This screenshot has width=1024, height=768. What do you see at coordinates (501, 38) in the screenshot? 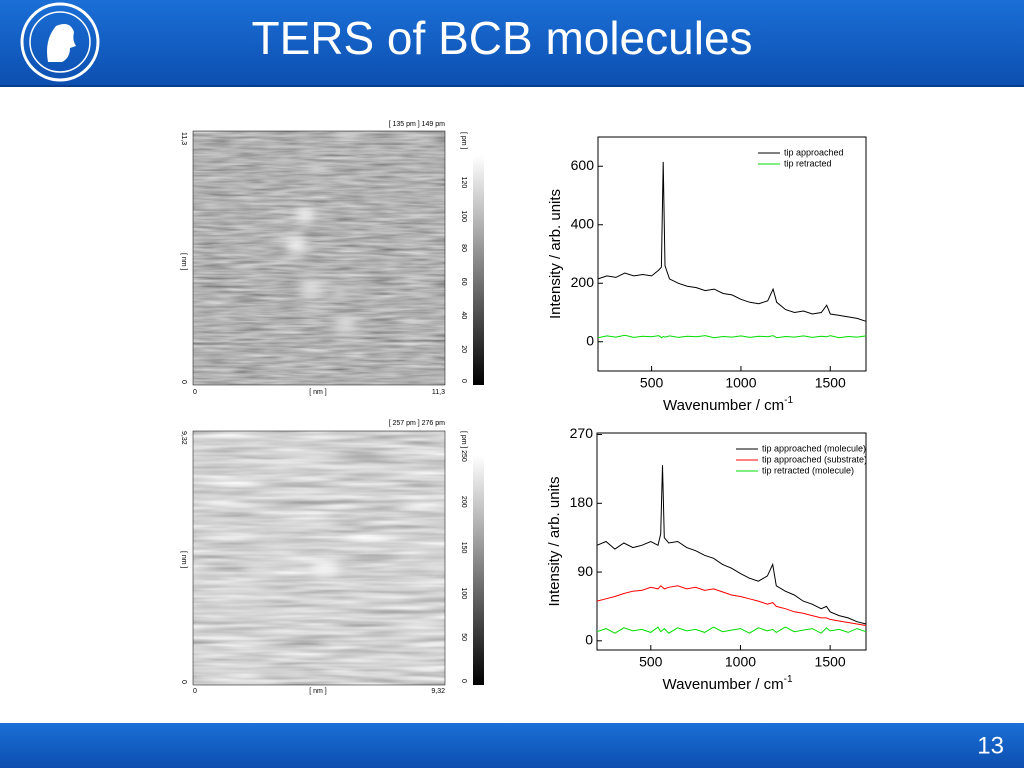
I see `slide-title: TERS of BCB molecules` at bounding box center [501, 38].